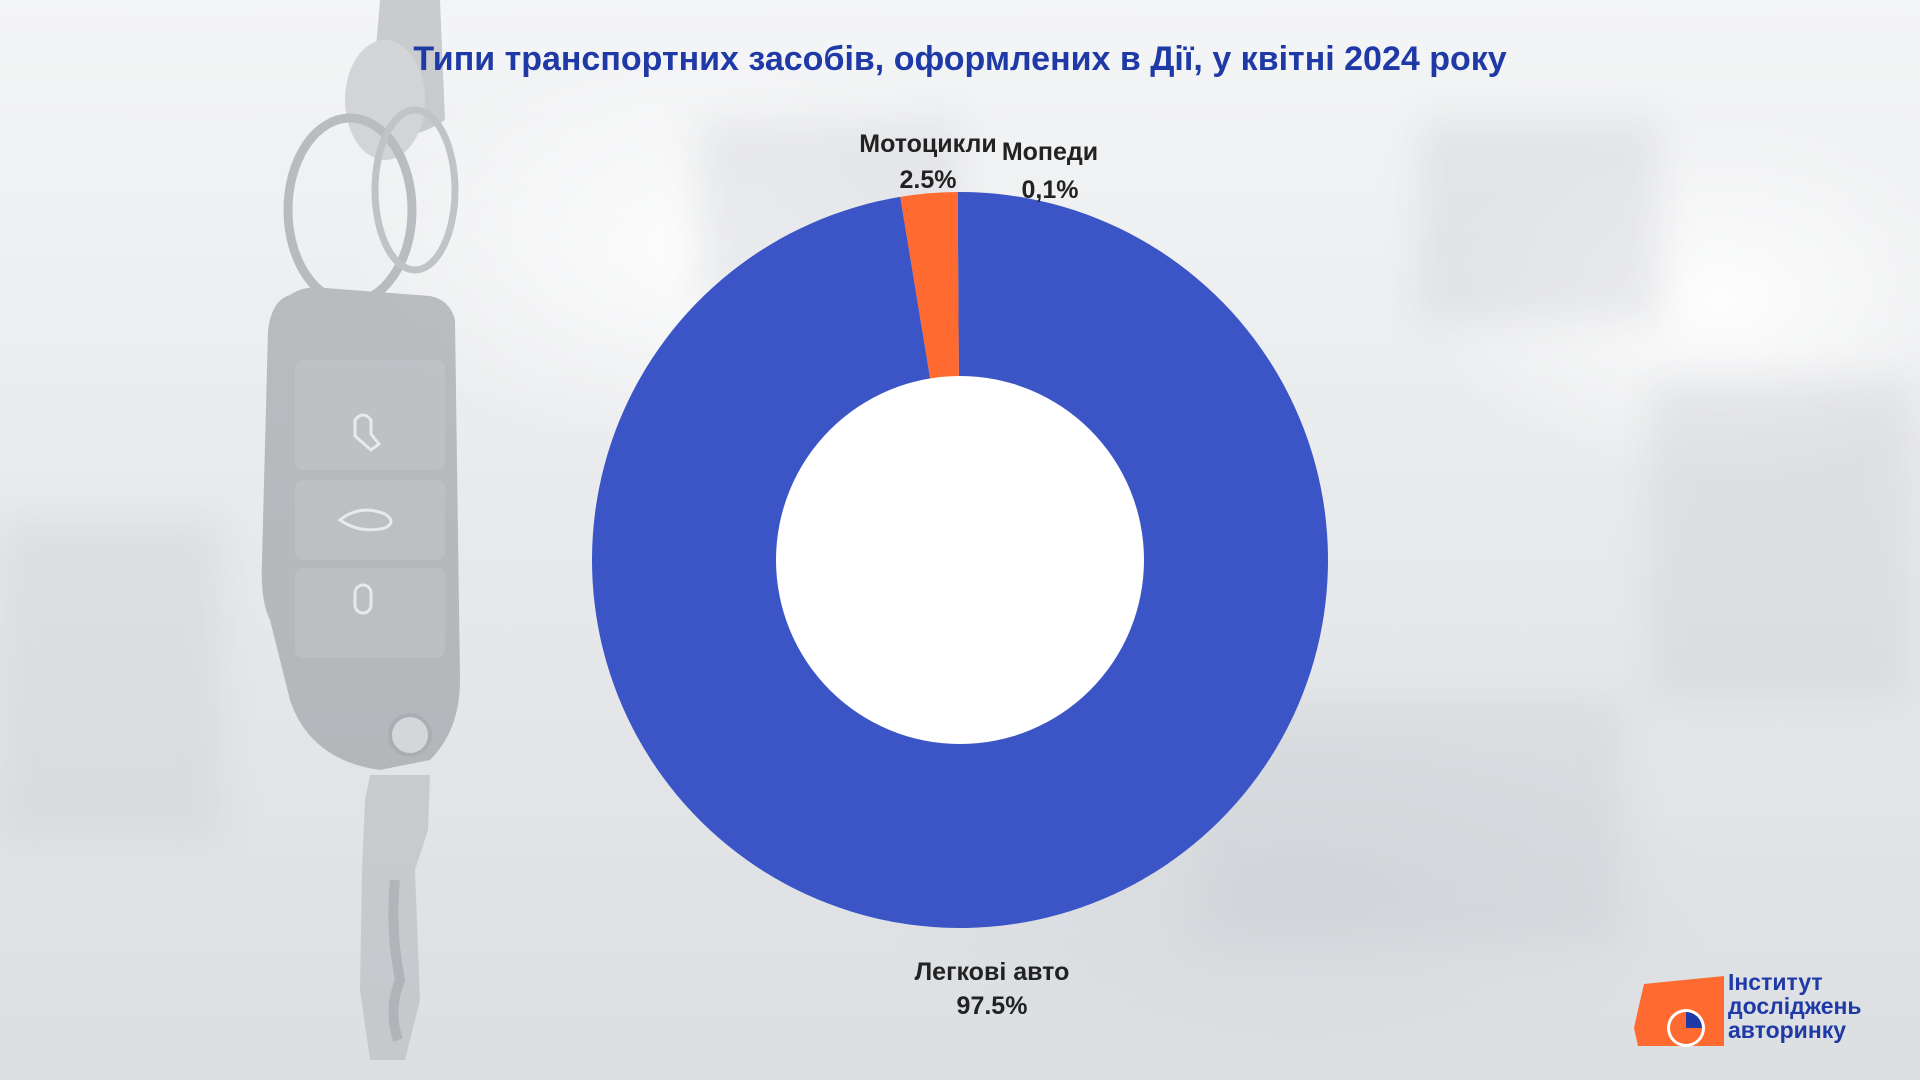 This screenshot has height=1080, width=1920. What do you see at coordinates (992, 1006) in the screenshot?
I see `slice-value-2: 97.5%` at bounding box center [992, 1006].